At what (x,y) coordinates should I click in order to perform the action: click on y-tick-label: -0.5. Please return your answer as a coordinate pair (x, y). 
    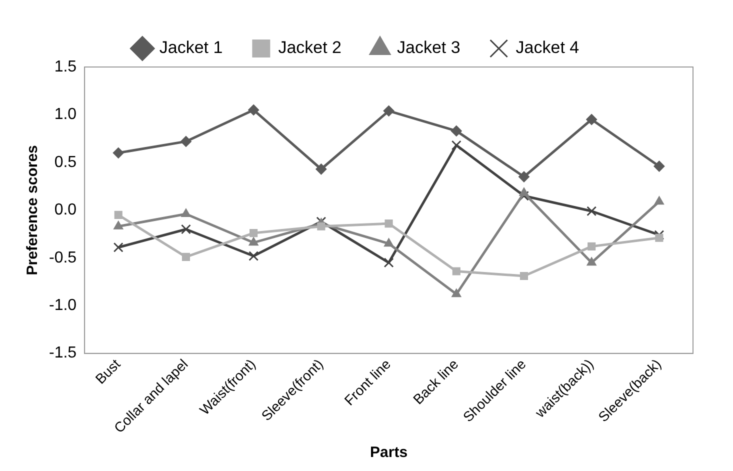
    Looking at the image, I should click on (62, 257).